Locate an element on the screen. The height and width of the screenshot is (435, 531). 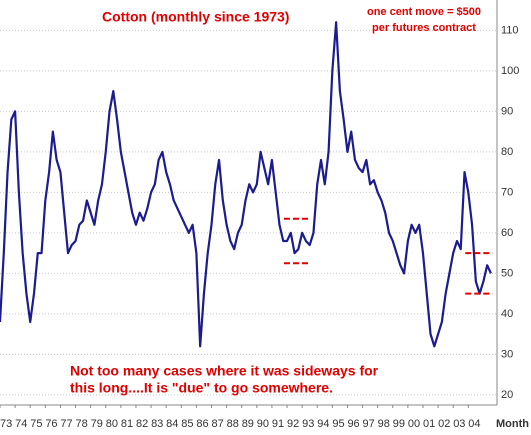
y-tick-label: 70 is located at coordinates (507, 192).